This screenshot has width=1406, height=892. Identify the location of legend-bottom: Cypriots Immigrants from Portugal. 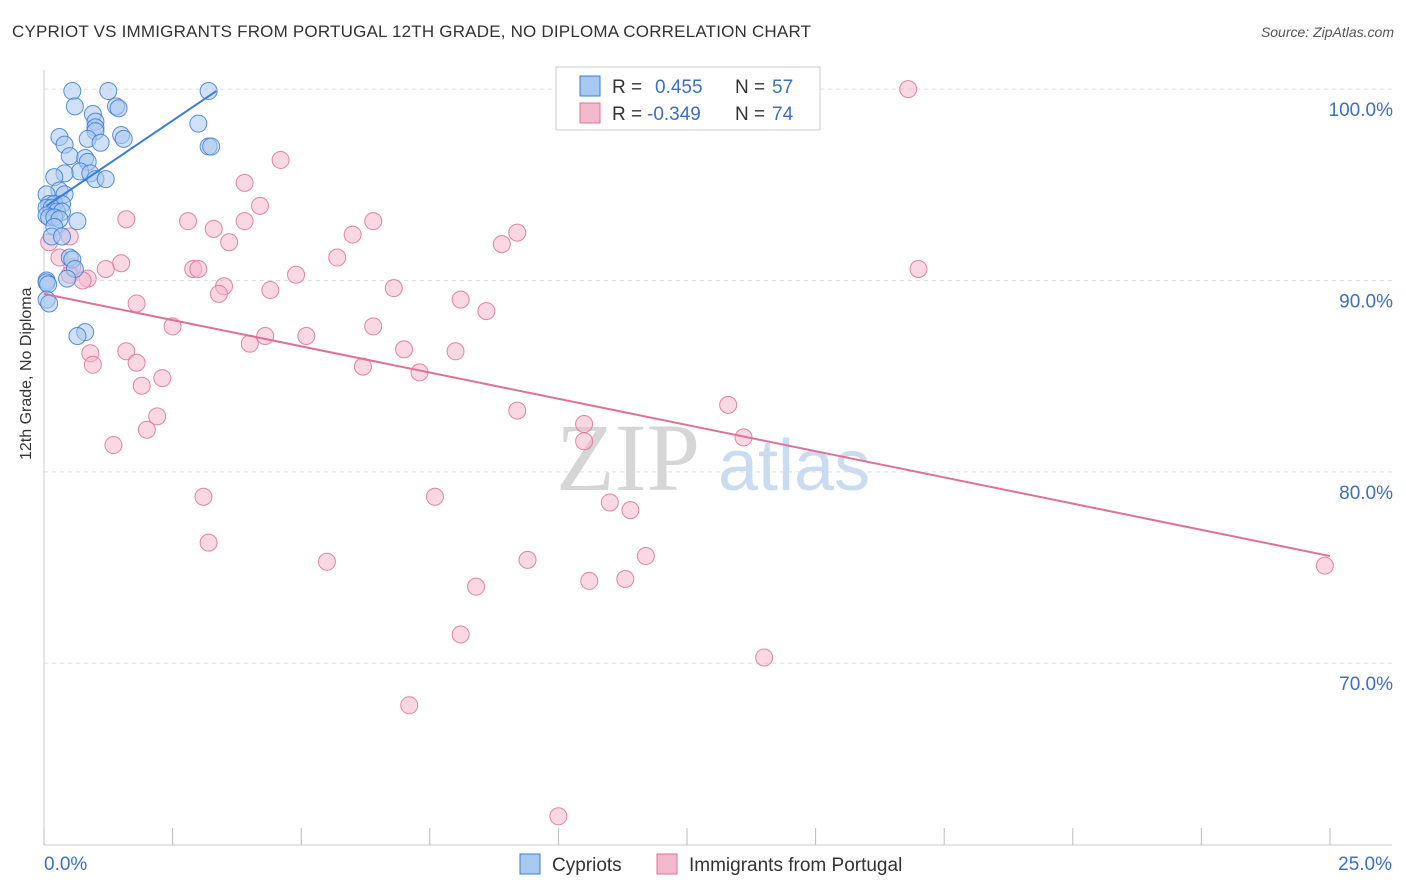
(710, 864).